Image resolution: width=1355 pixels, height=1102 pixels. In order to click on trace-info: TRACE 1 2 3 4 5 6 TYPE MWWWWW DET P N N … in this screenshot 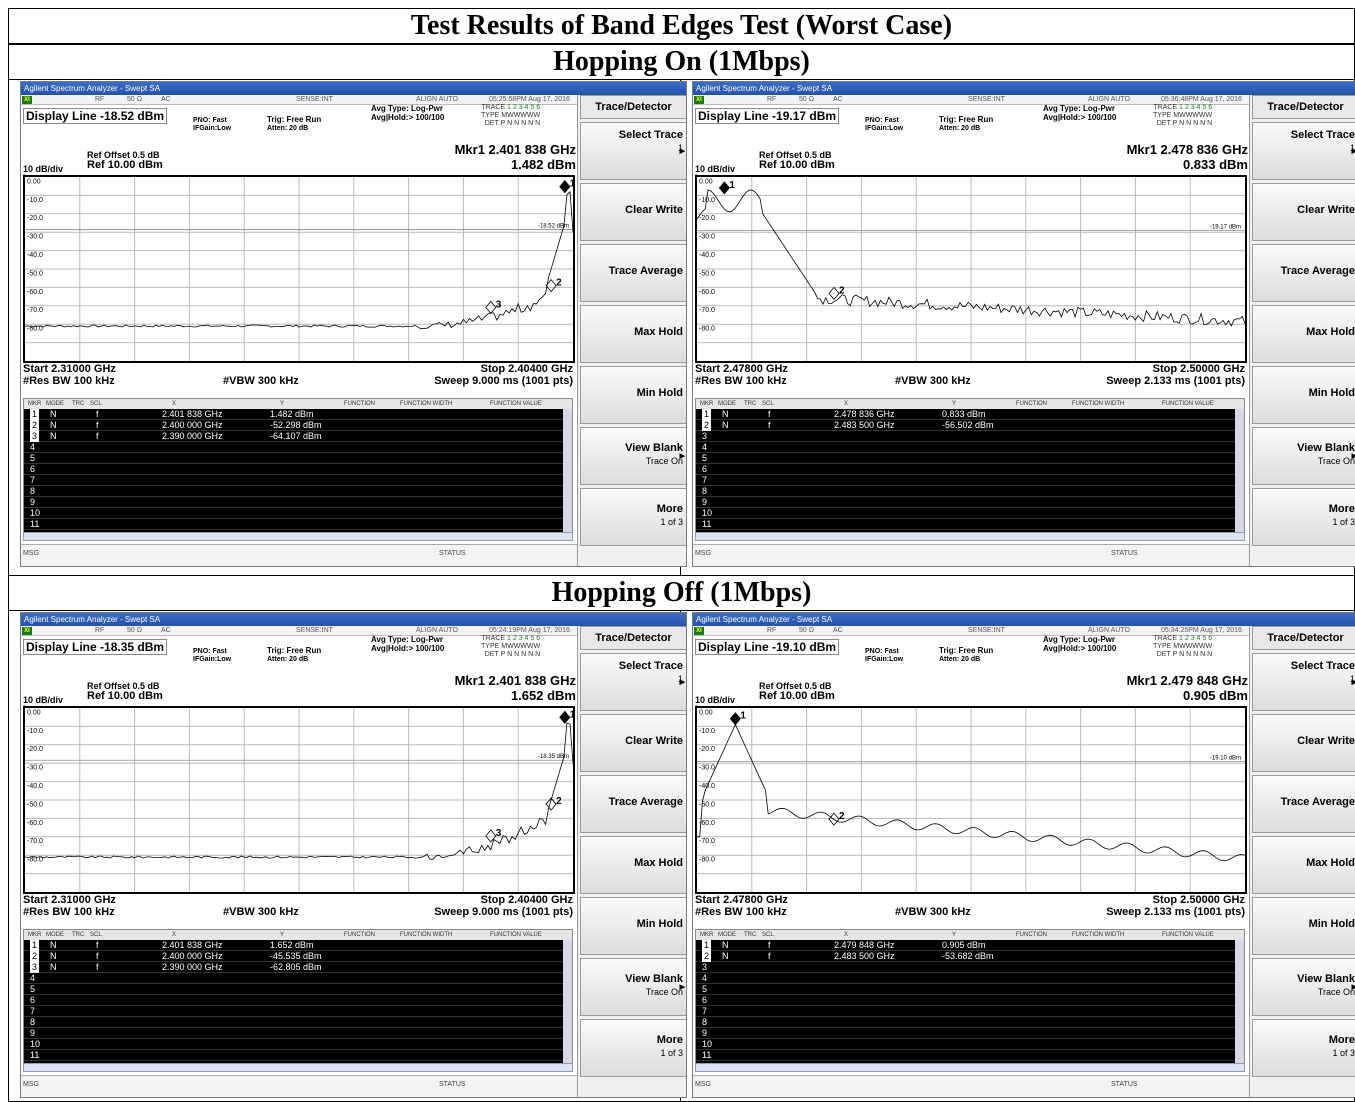, I will do `click(1183, 646)`.